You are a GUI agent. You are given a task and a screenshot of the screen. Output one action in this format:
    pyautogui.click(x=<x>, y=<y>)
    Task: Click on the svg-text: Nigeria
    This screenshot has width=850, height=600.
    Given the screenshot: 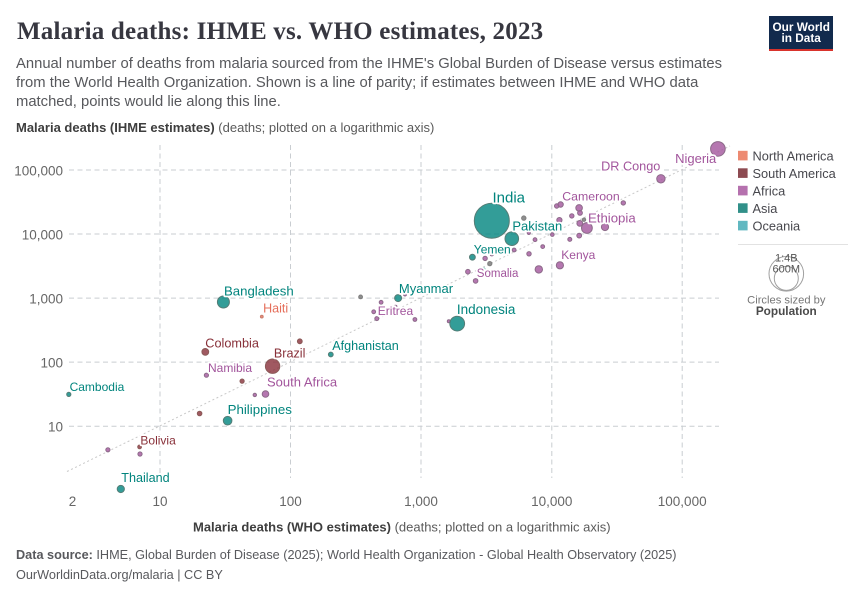 What is the action you would take?
    pyautogui.click(x=696, y=158)
    